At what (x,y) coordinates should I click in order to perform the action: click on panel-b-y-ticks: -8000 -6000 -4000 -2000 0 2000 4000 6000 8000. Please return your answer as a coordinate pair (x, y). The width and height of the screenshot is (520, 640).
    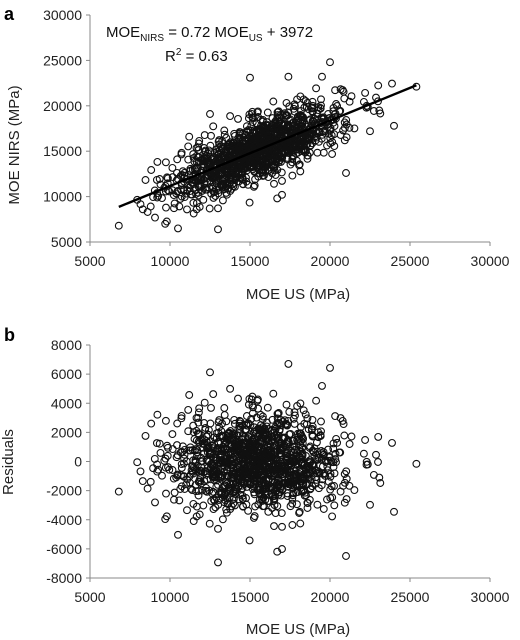
    Looking at the image, I should click on (68, 461).